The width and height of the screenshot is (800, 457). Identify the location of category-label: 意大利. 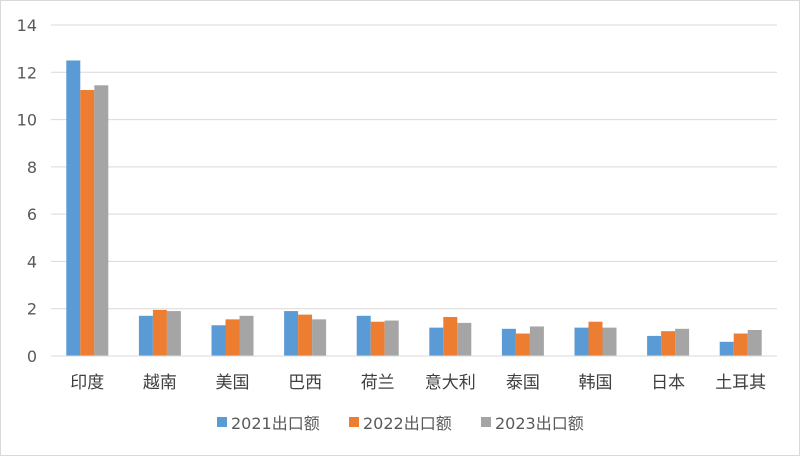
(450, 383).